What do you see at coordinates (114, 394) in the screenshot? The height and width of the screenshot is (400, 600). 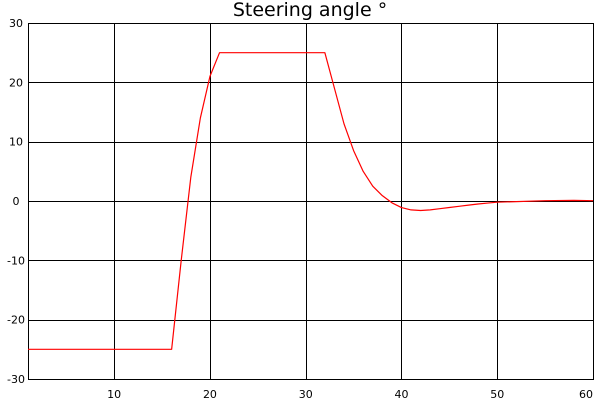 I see `x-tick-label: 10` at bounding box center [114, 394].